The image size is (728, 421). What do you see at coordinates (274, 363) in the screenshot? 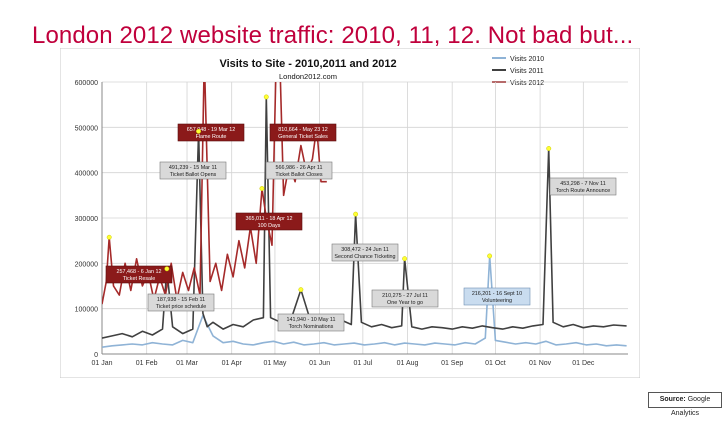
I see `x-tick-label: 01 May` at bounding box center [274, 363].